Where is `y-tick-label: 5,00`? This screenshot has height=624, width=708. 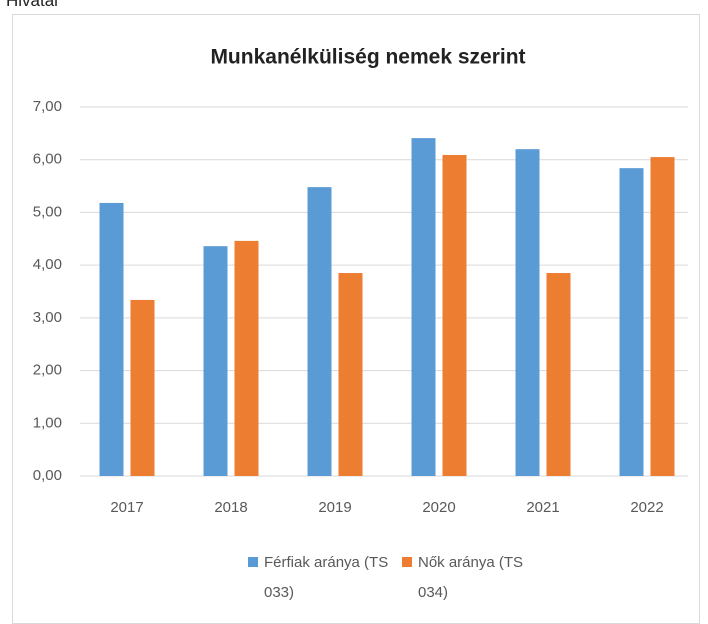 y-tick-label: 5,00 is located at coordinates (47, 211).